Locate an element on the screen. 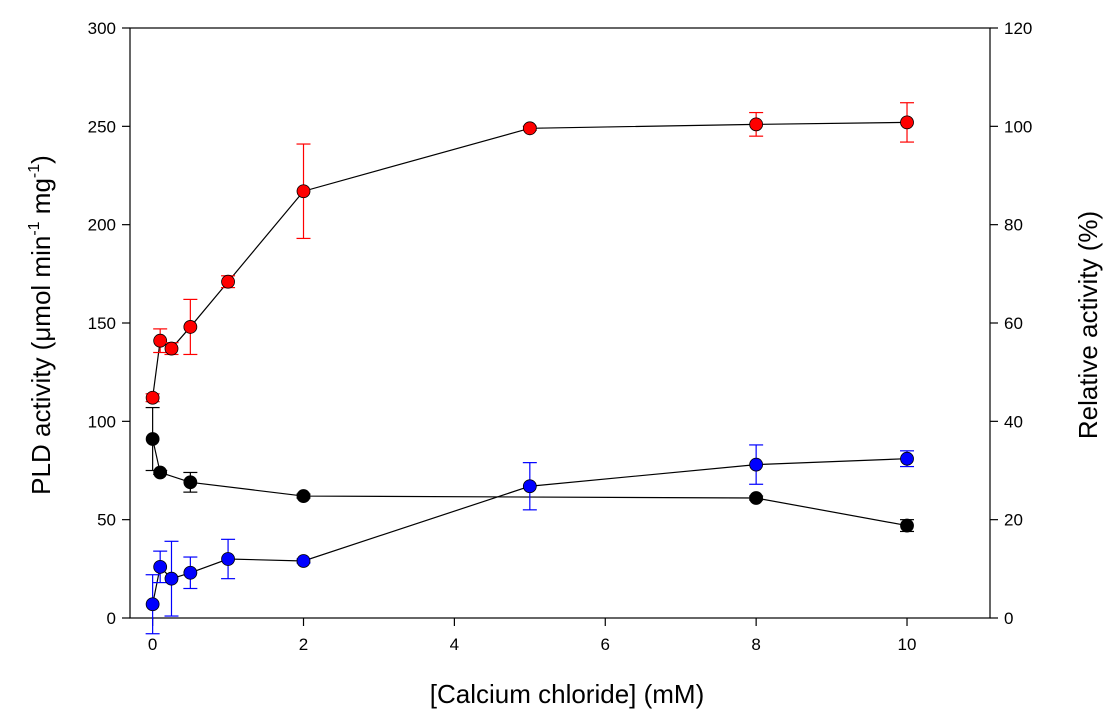 The height and width of the screenshot is (720, 1107). y-tick-label: 0 is located at coordinates (111, 618).